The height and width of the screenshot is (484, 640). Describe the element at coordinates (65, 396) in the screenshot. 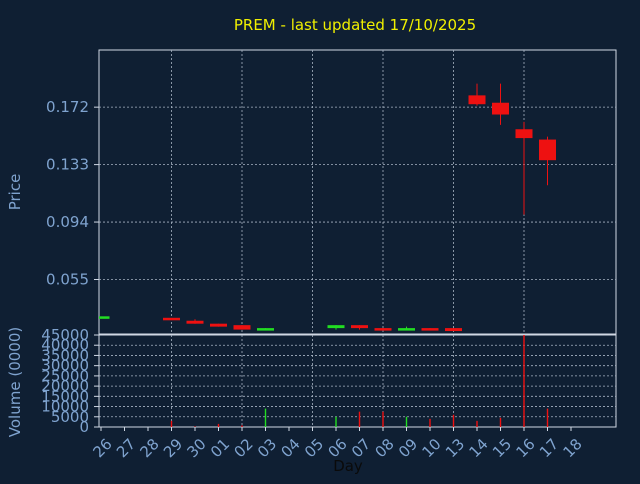

I see `volume-y-tick-label: 15000` at that location.